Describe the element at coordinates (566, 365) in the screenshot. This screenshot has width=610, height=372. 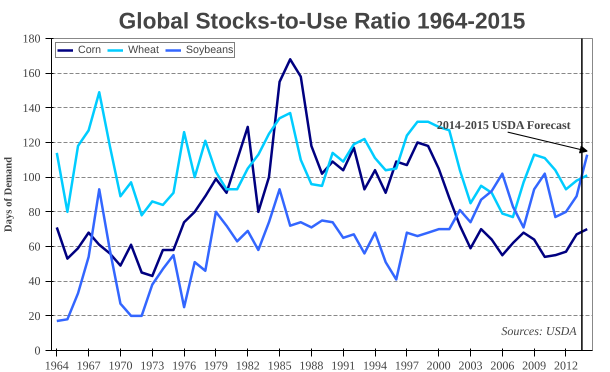
I see `x-tick-label: 2012` at that location.